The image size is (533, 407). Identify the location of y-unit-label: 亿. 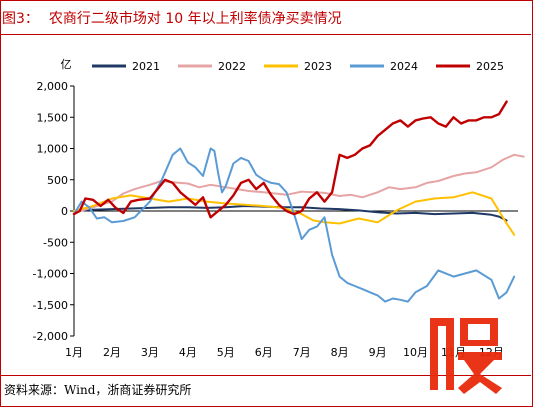
(66, 64).